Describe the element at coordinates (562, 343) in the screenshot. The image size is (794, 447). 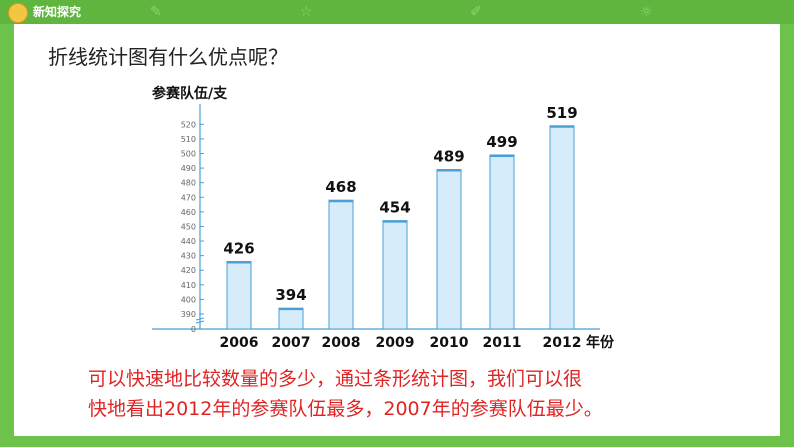
I see `category-label-2012: 2012` at that location.